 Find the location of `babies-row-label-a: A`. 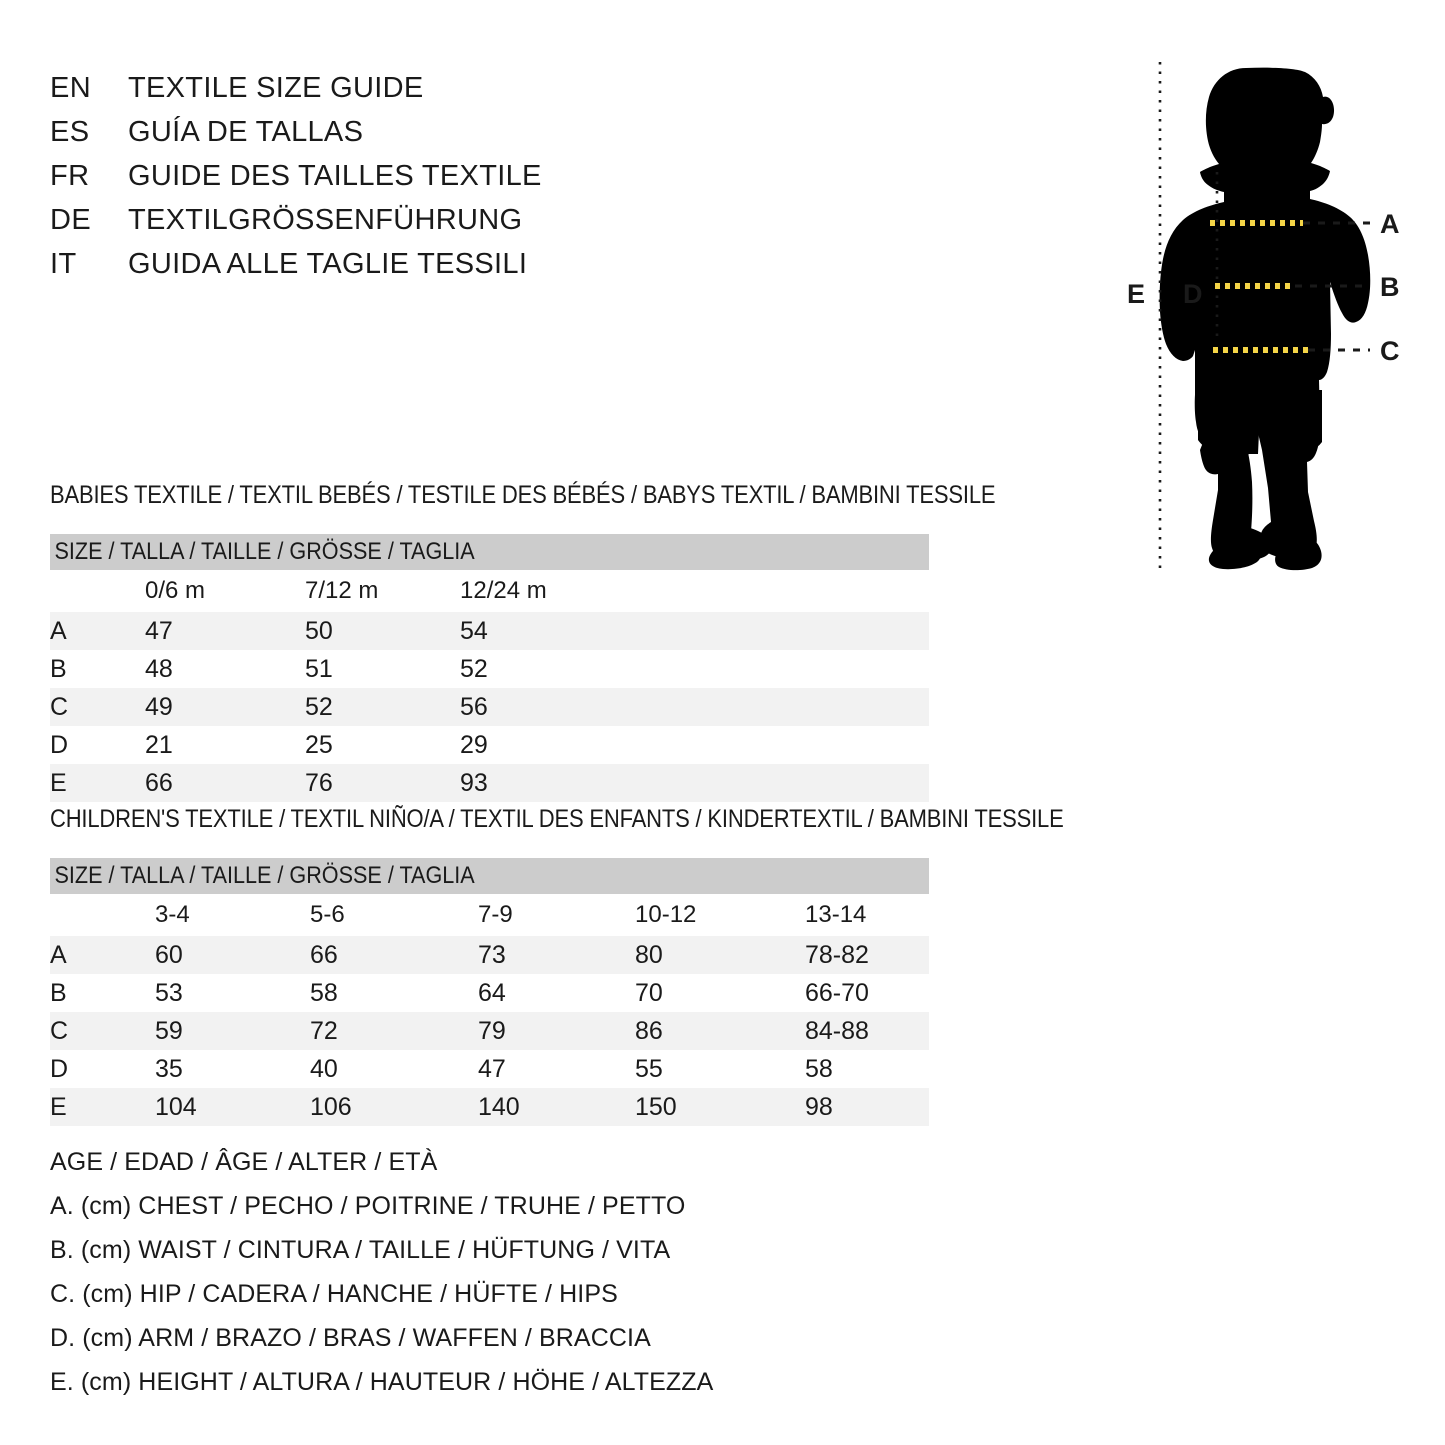

babies-row-label-a: A is located at coordinates (97, 631).